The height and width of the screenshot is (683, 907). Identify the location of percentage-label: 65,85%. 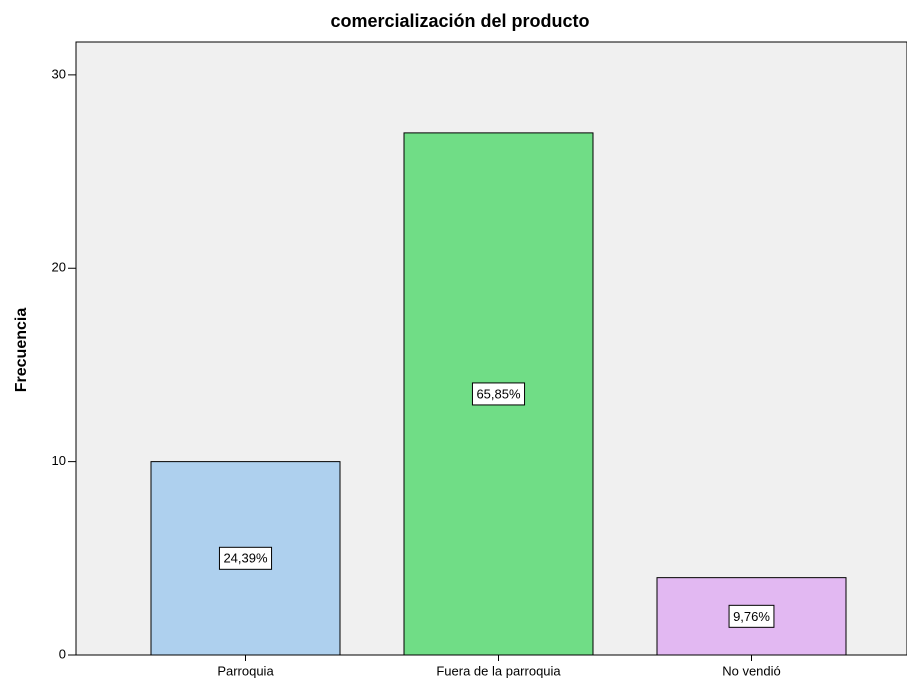
(498, 393).